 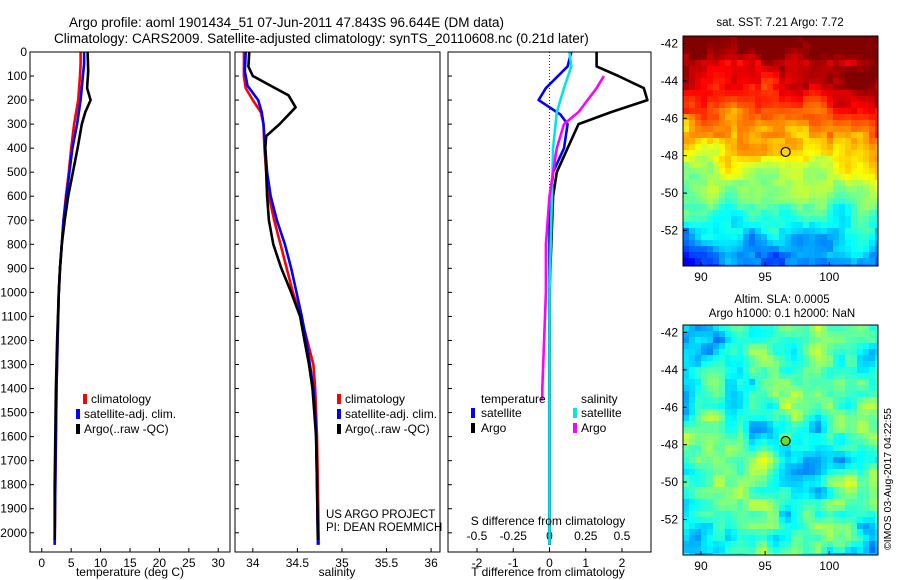 What do you see at coordinates (765, 566) in the screenshot?
I see `map-x-tick-label: 95` at bounding box center [765, 566].